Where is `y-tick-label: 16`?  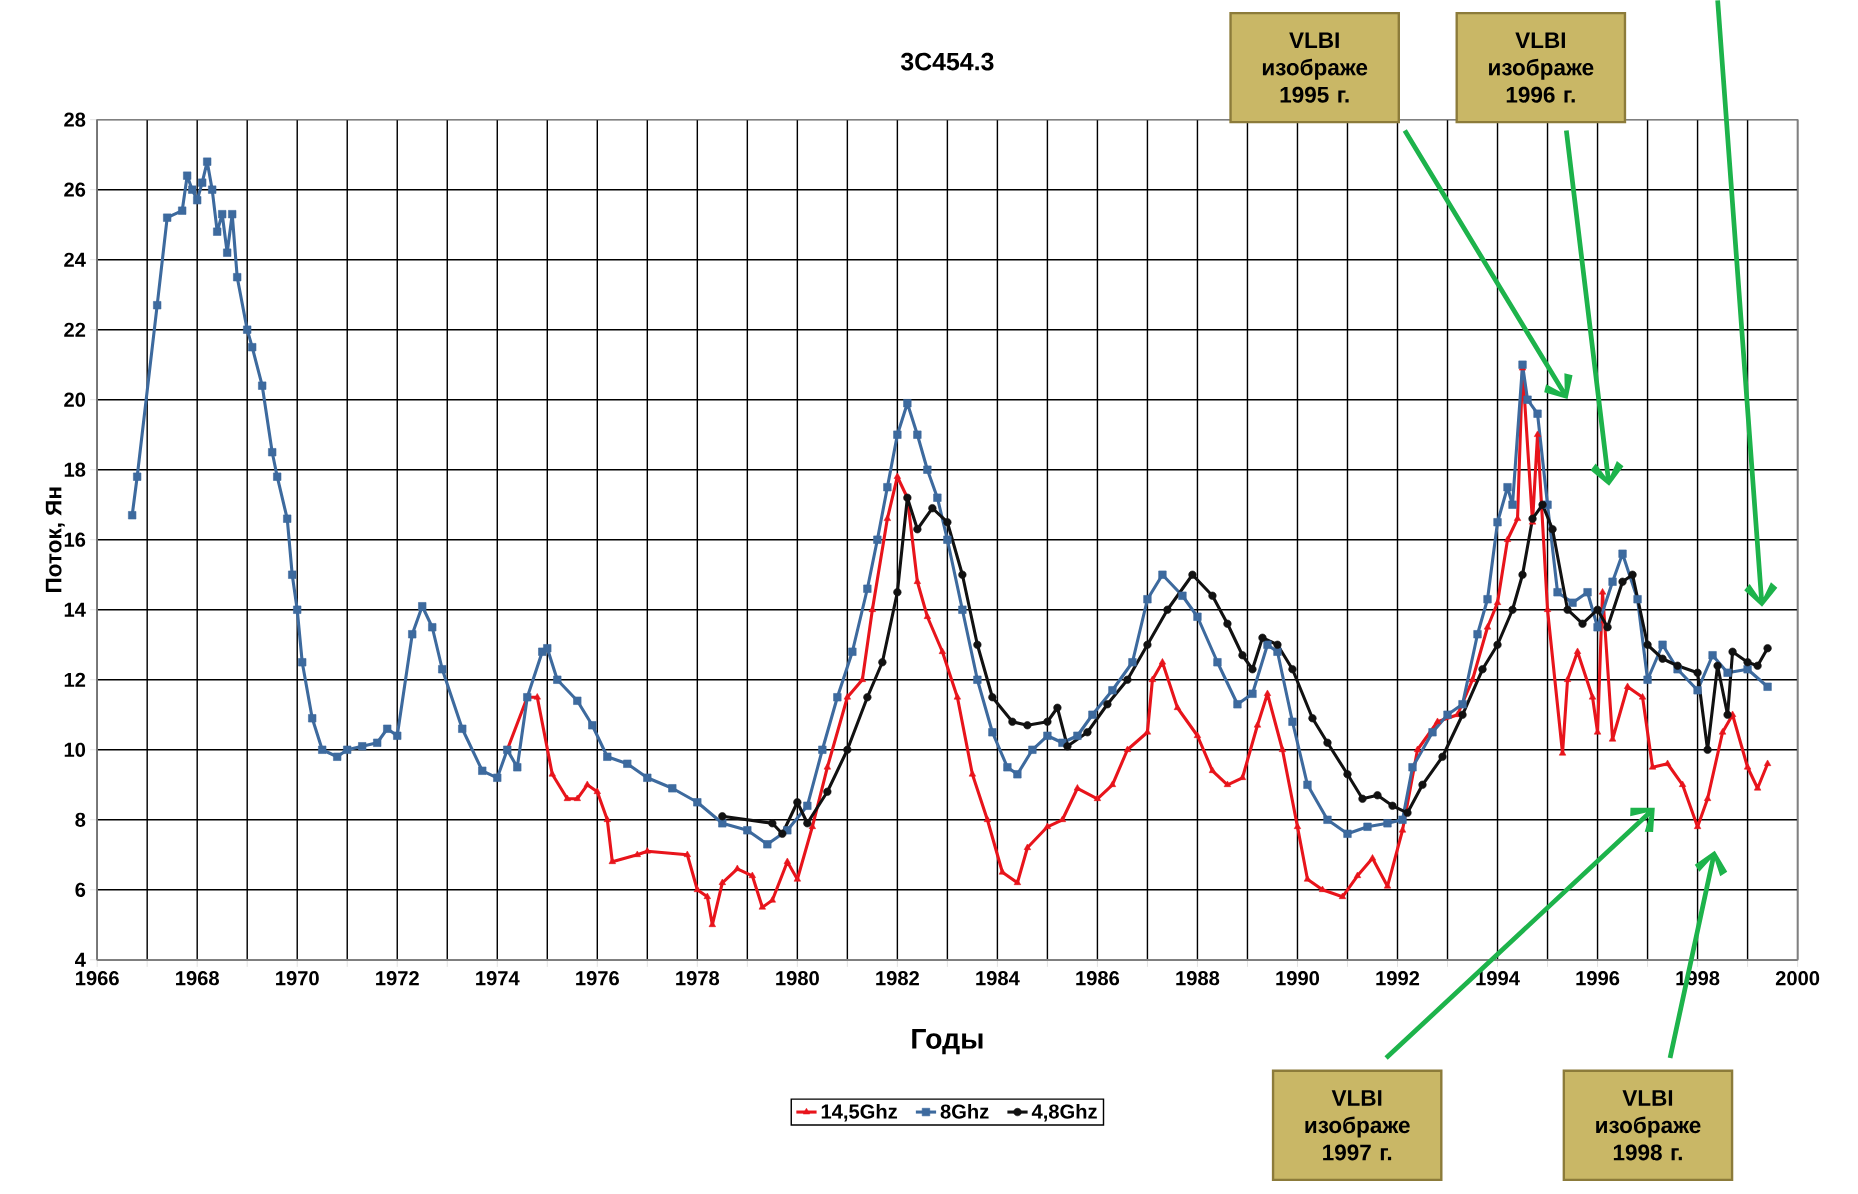
y-tick-label: 16 is located at coordinates (75, 539).